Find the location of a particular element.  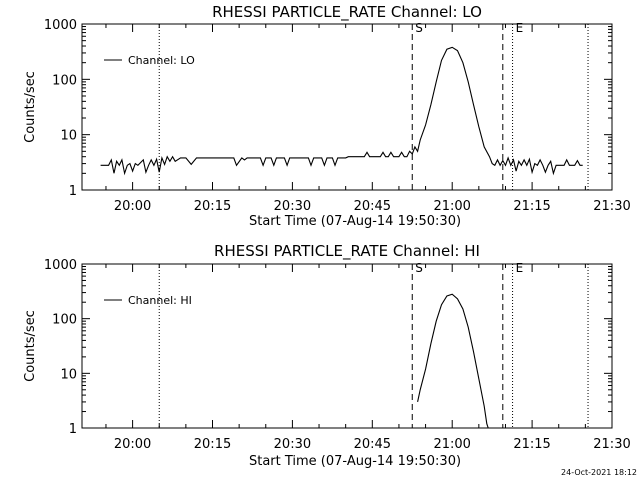

chart-2-y-tick-label: 100 is located at coordinates (64, 320).